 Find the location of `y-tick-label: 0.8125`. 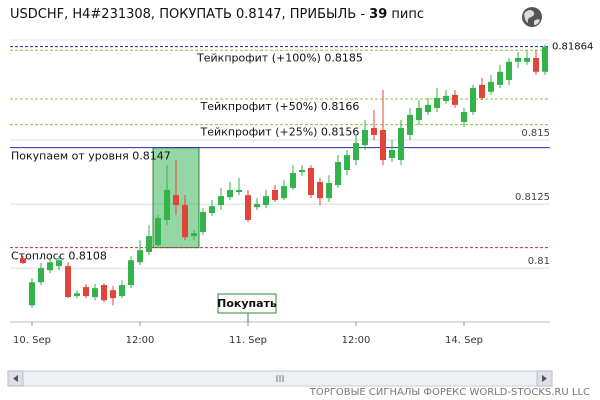

y-tick-label: 0.8125 is located at coordinates (532, 197).